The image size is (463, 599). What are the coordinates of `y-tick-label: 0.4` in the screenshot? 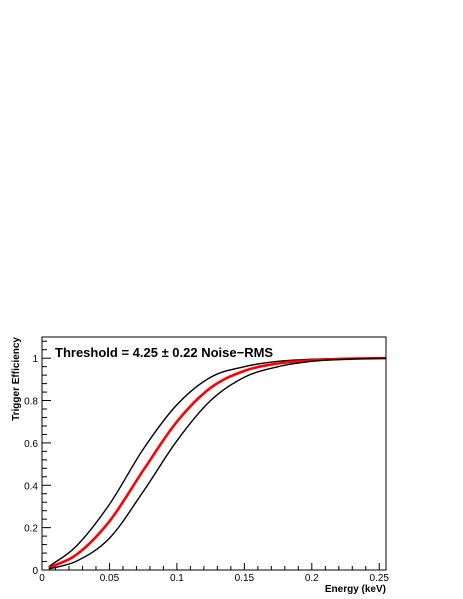 It's located at (31, 486).